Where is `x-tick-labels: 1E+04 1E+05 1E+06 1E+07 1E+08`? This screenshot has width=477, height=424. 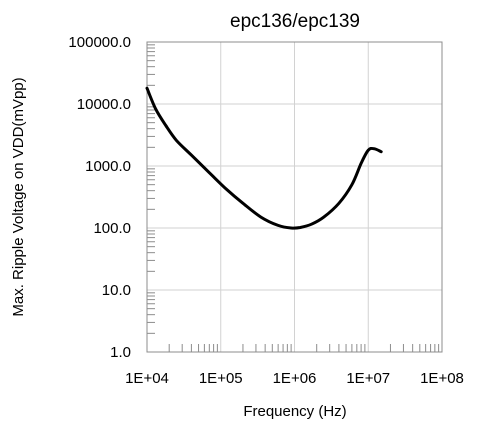
x-tick-labels: 1E+04 1E+05 1E+06 1E+07 1E+08 is located at coordinates (294, 378).